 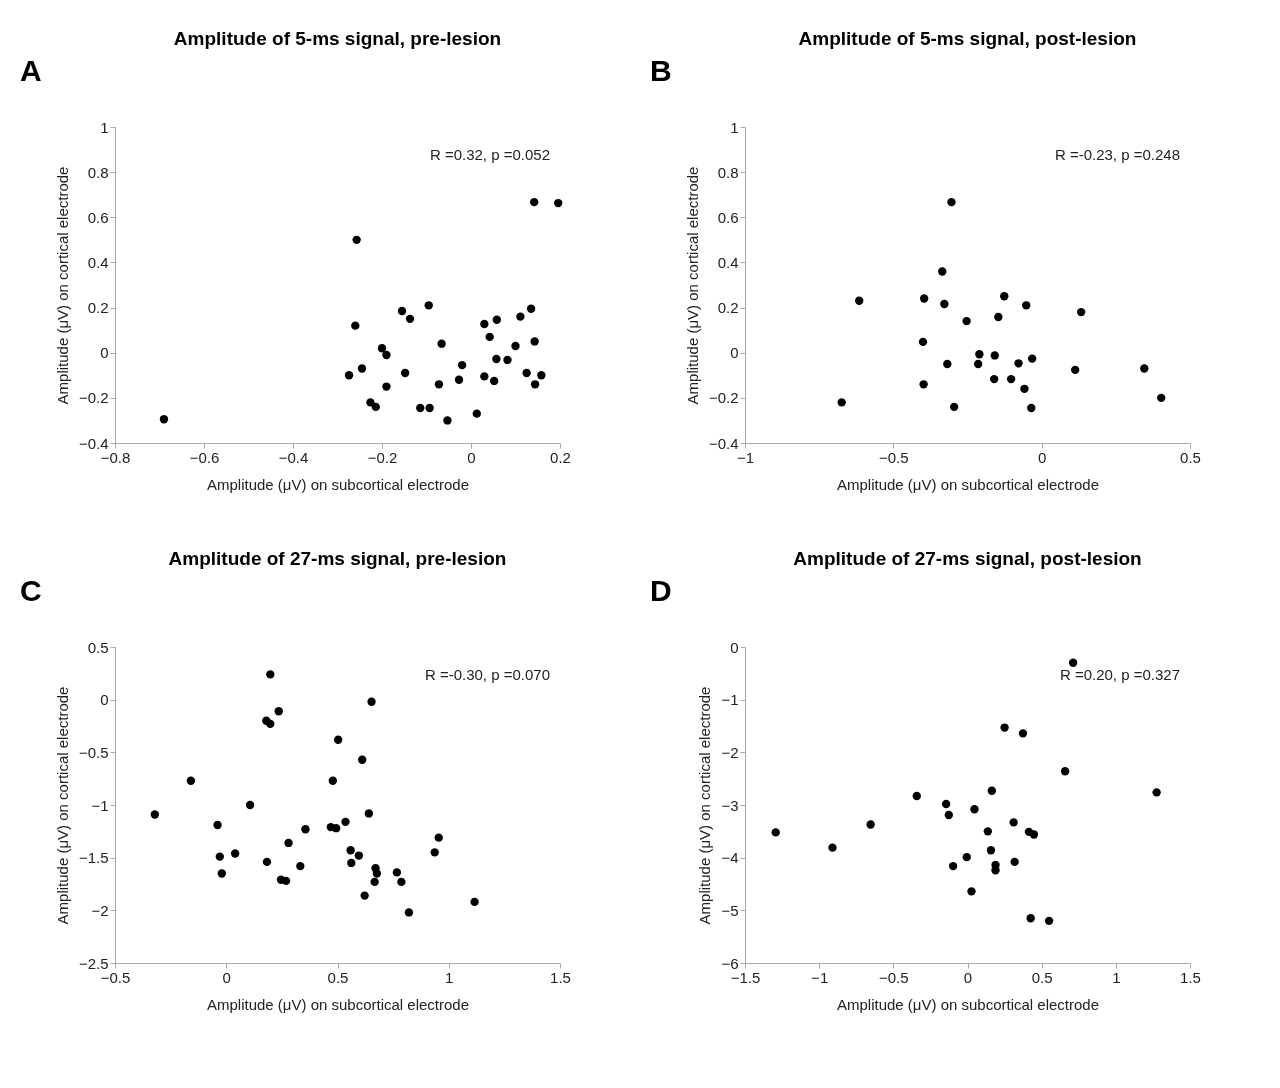 What do you see at coordinates (734, 127) in the screenshot?
I see `y-tick-label: 1` at bounding box center [734, 127].